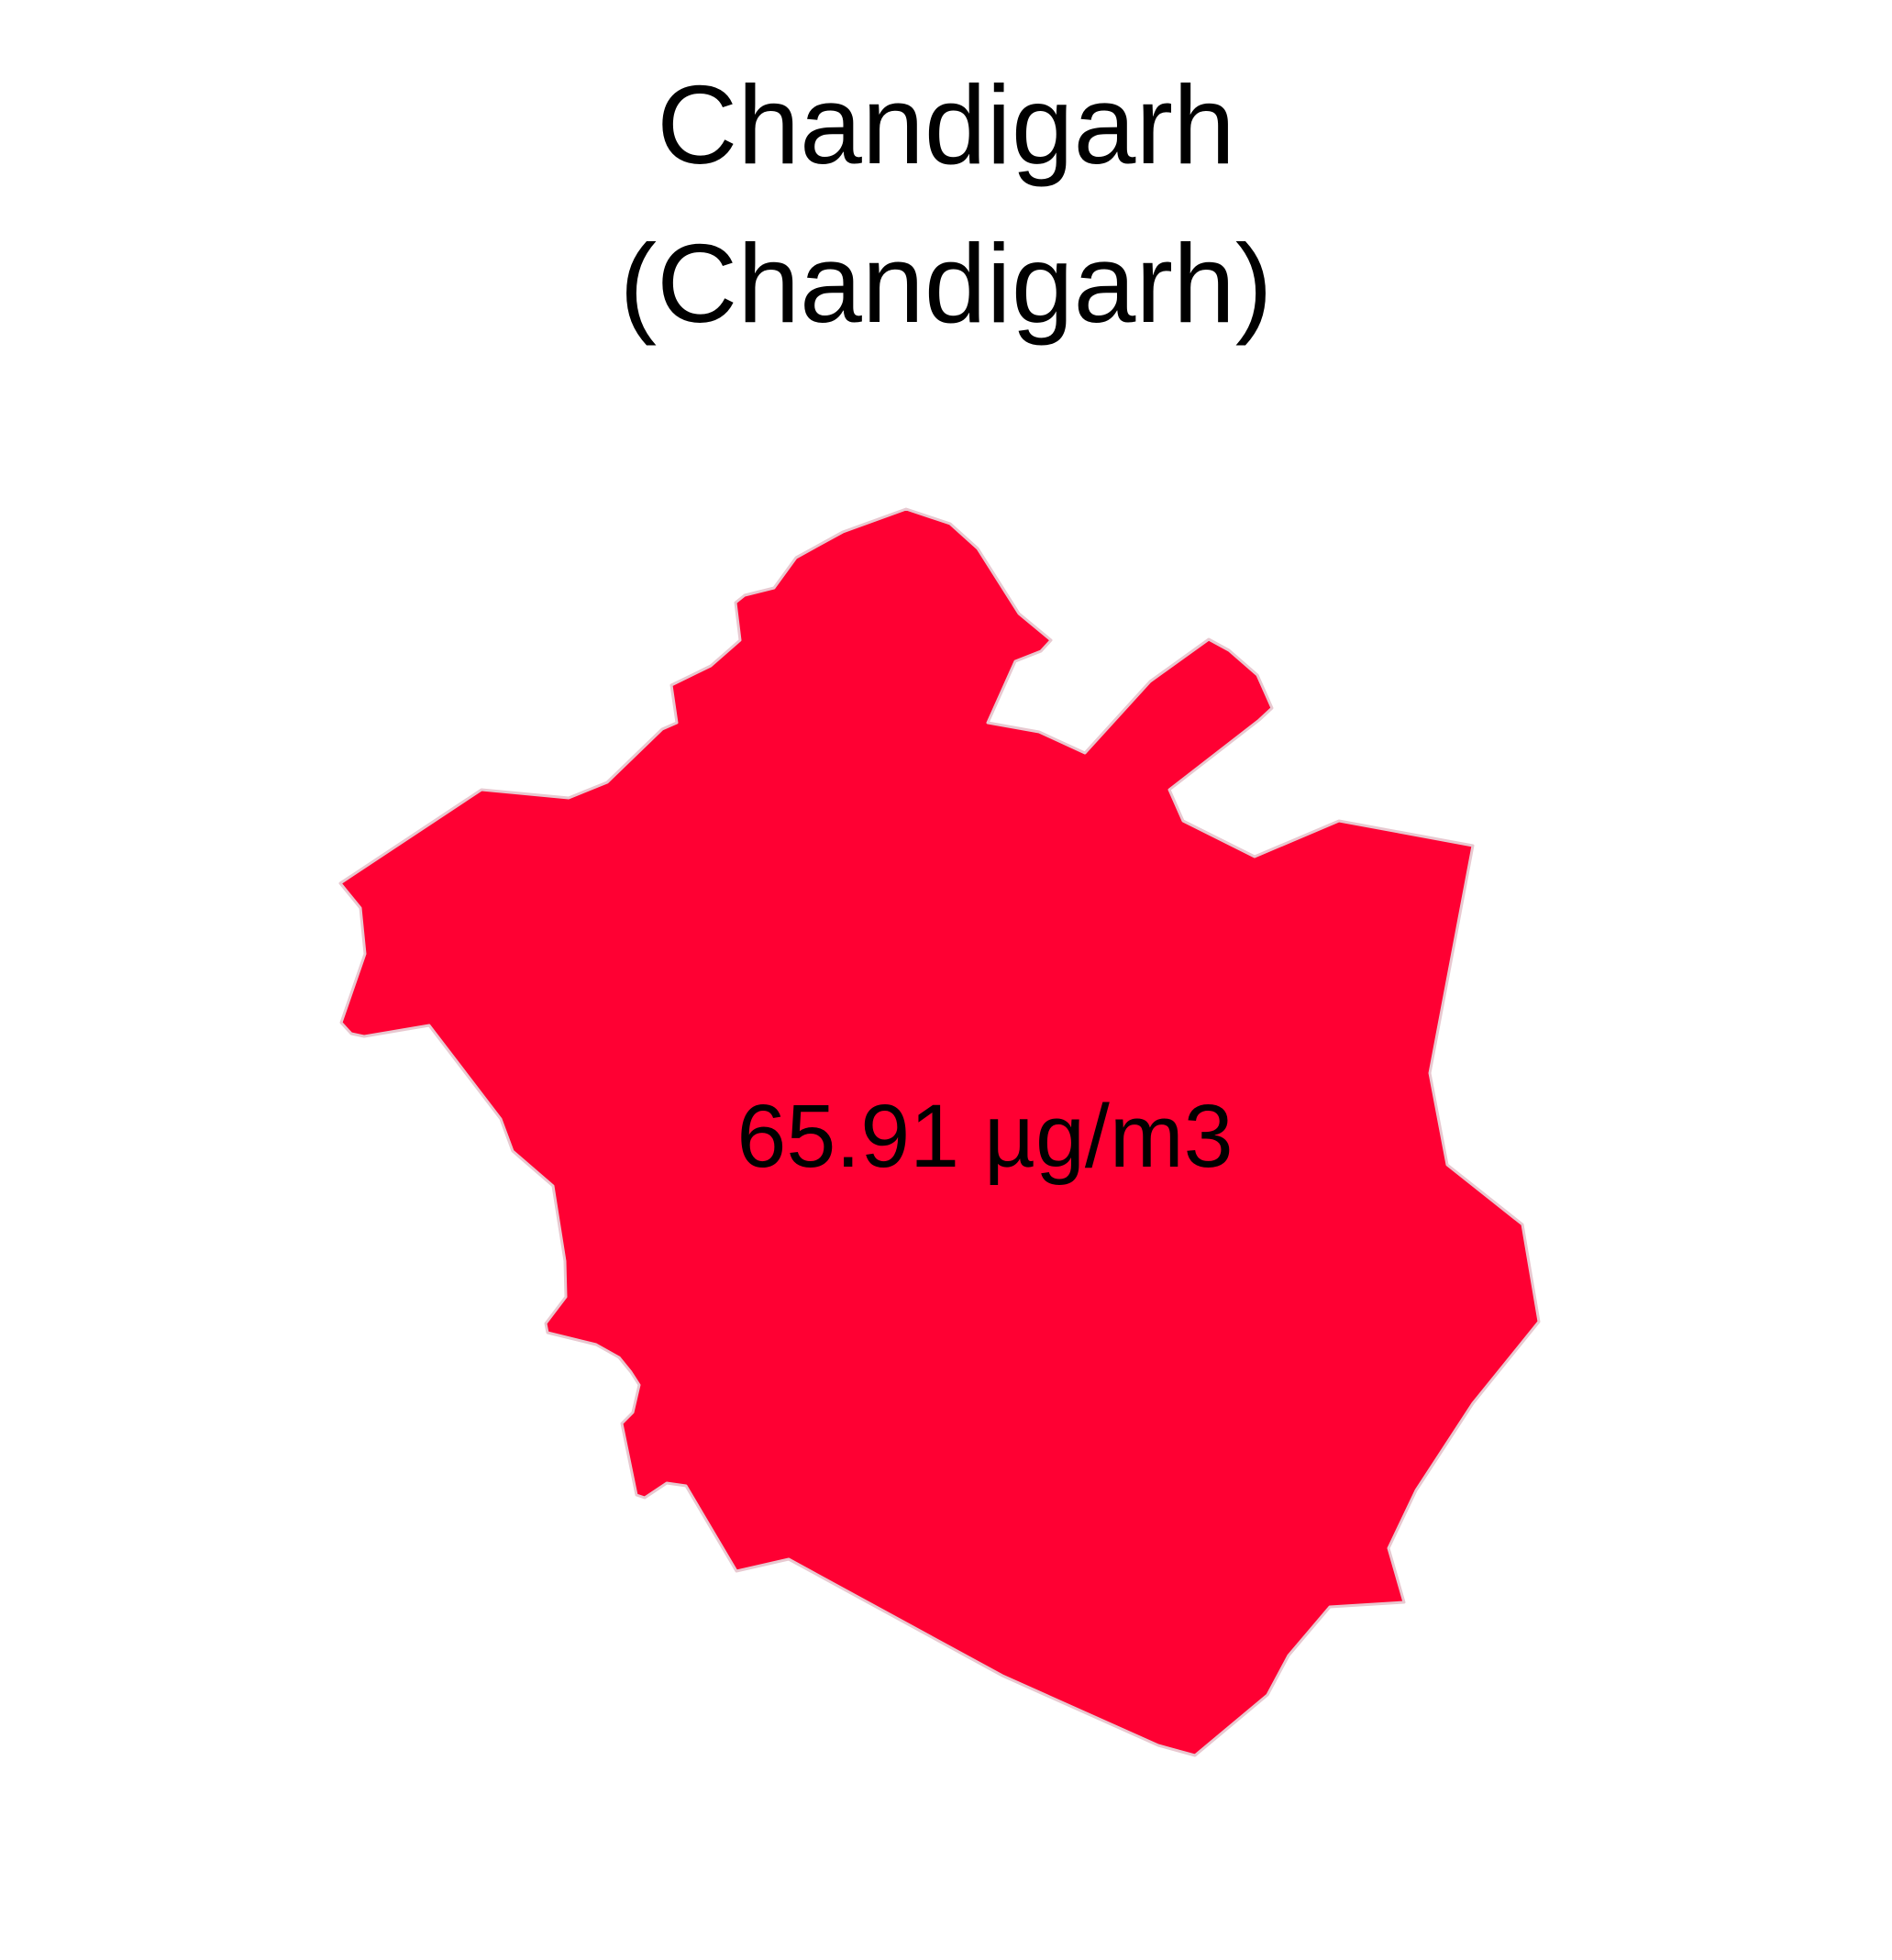  Describe the element at coordinates (946, 283) in the screenshot. I see `map-subtitle: (Chandigarh)` at that location.